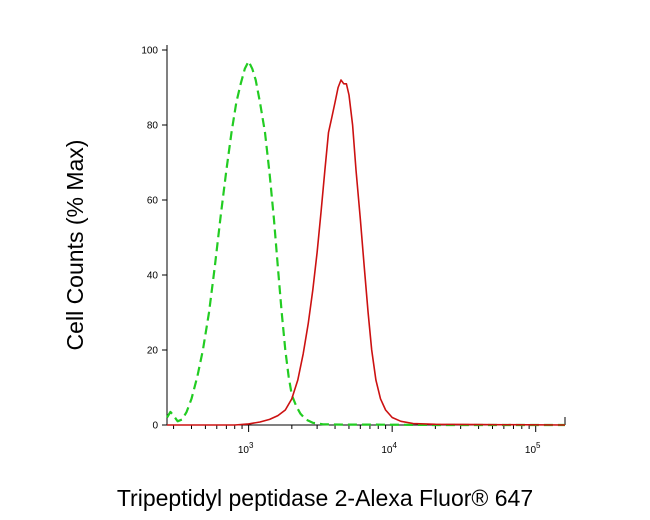  What do you see at coordinates (155, 426) in the screenshot?
I see `y-tick-label: 0` at bounding box center [155, 426].